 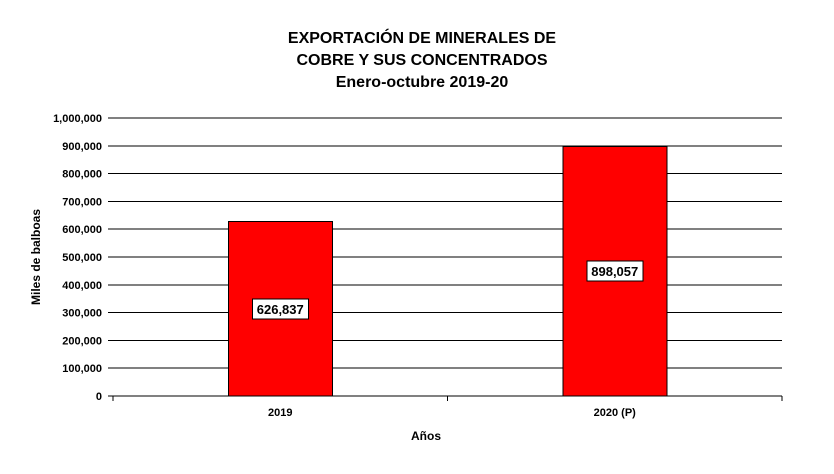 What do you see at coordinates (82, 147) in the screenshot?
I see `y-tick-label: 900,000` at bounding box center [82, 147].